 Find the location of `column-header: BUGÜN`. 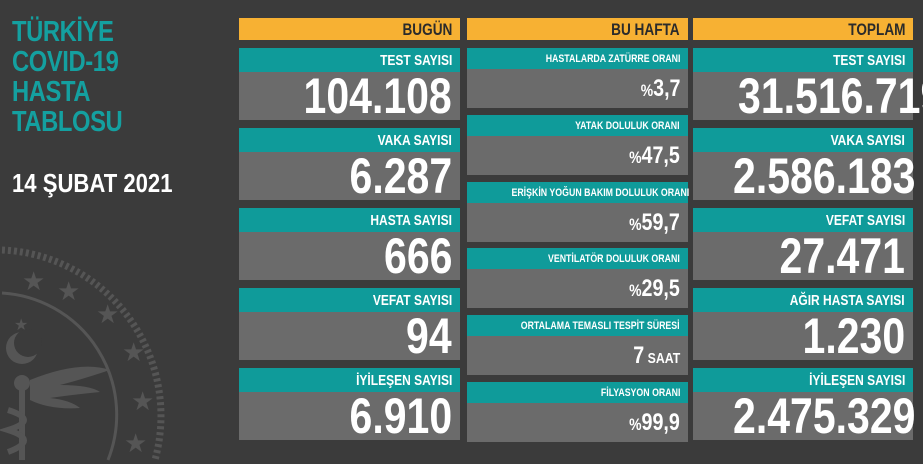

column-header: BUGÜN is located at coordinates (349, 29).